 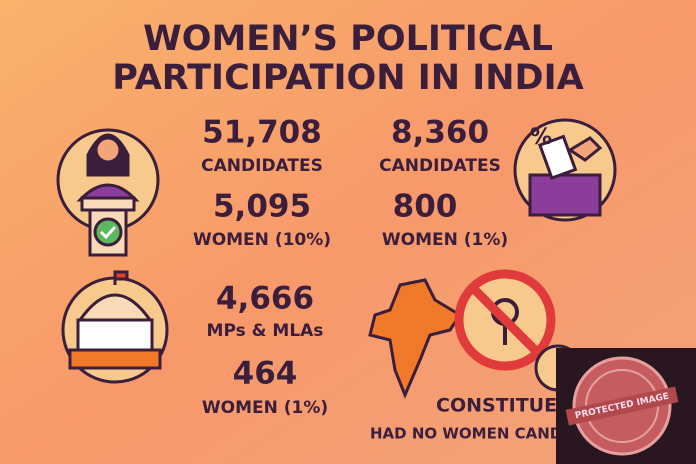 What do you see at coordinates (626, 406) in the screenshot?
I see `watermark: PROTECTED IMAGE` at bounding box center [626, 406].